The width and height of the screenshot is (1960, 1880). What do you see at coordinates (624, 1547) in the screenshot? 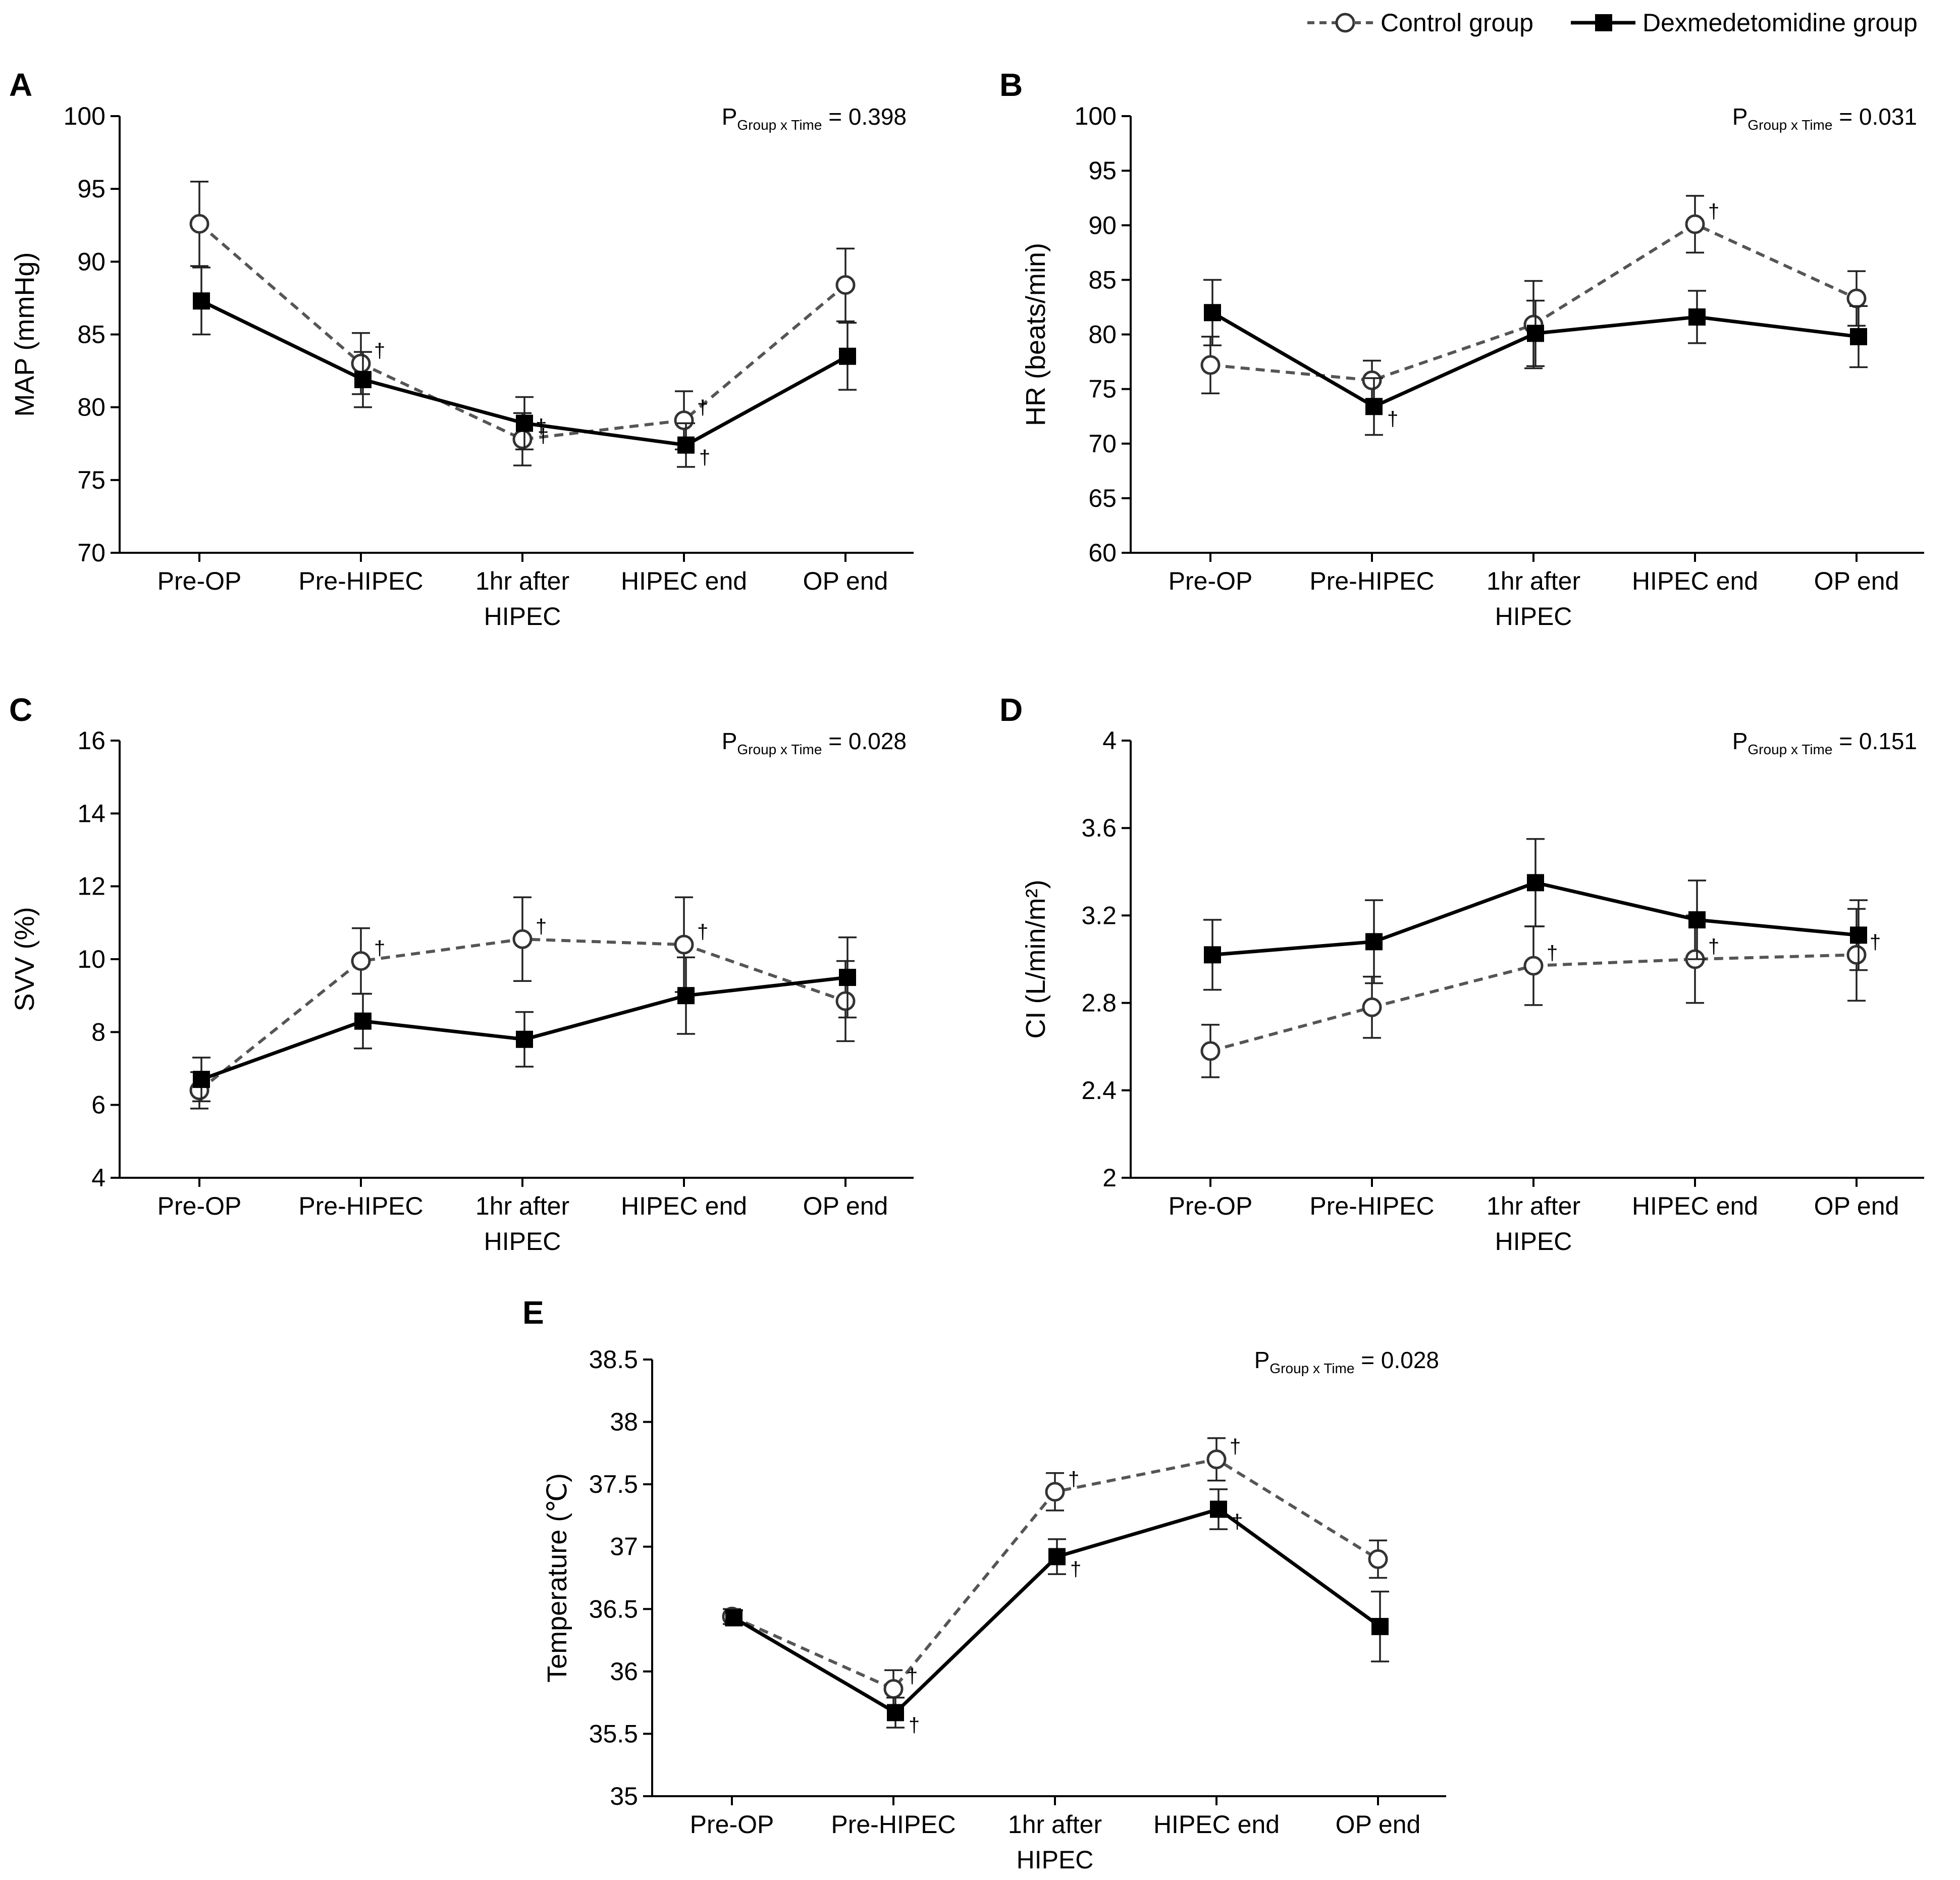
I see `y-tick-label: 37` at bounding box center [624, 1547].